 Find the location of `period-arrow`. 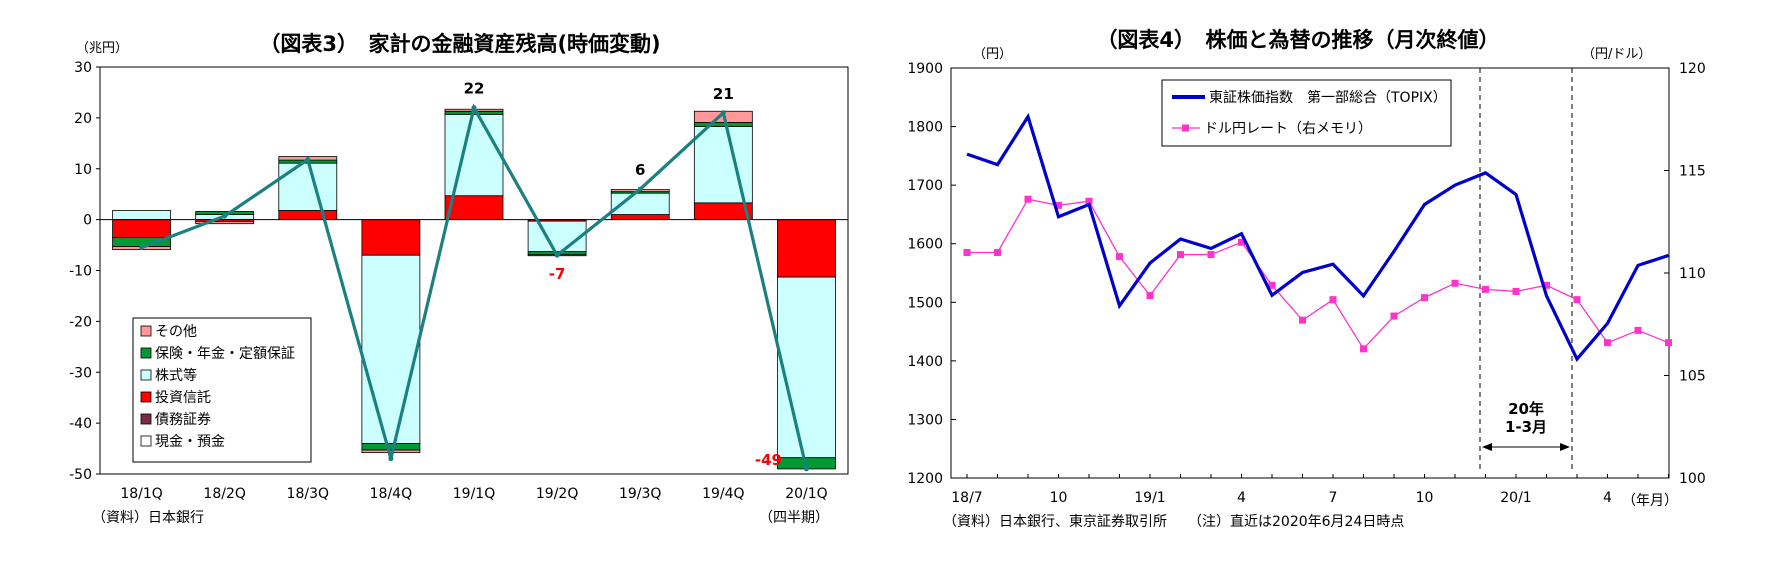

period-arrow is located at coordinates (1526, 447).